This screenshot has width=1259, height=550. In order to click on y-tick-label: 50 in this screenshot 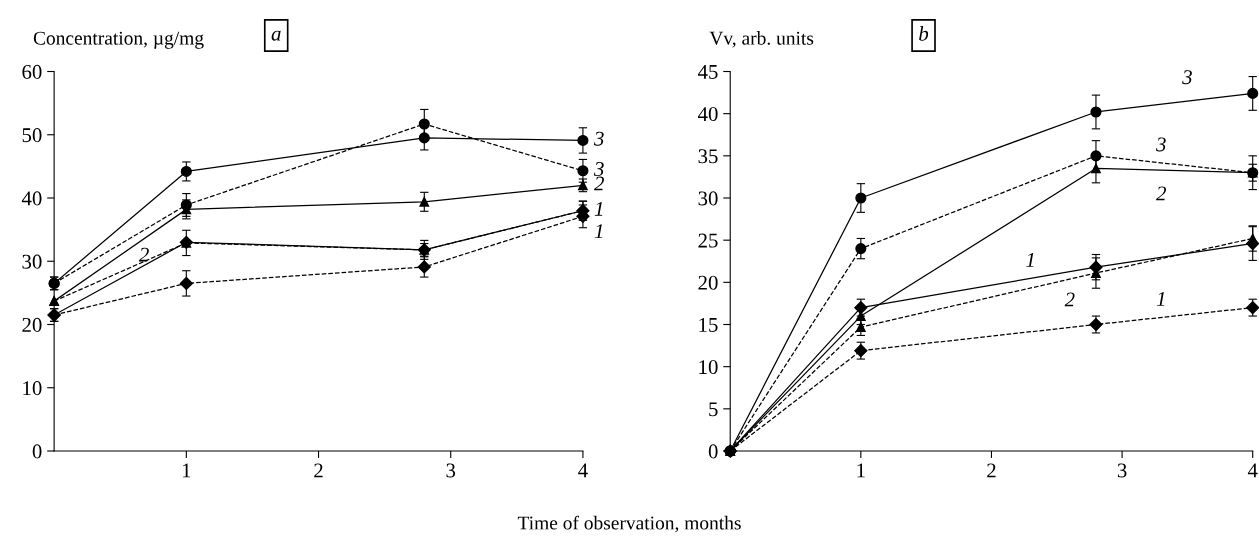, I will do `click(32, 135)`.